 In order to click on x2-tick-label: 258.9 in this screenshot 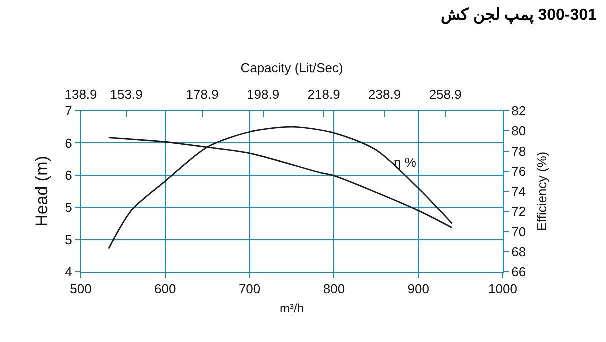, I will do `click(445, 94)`.